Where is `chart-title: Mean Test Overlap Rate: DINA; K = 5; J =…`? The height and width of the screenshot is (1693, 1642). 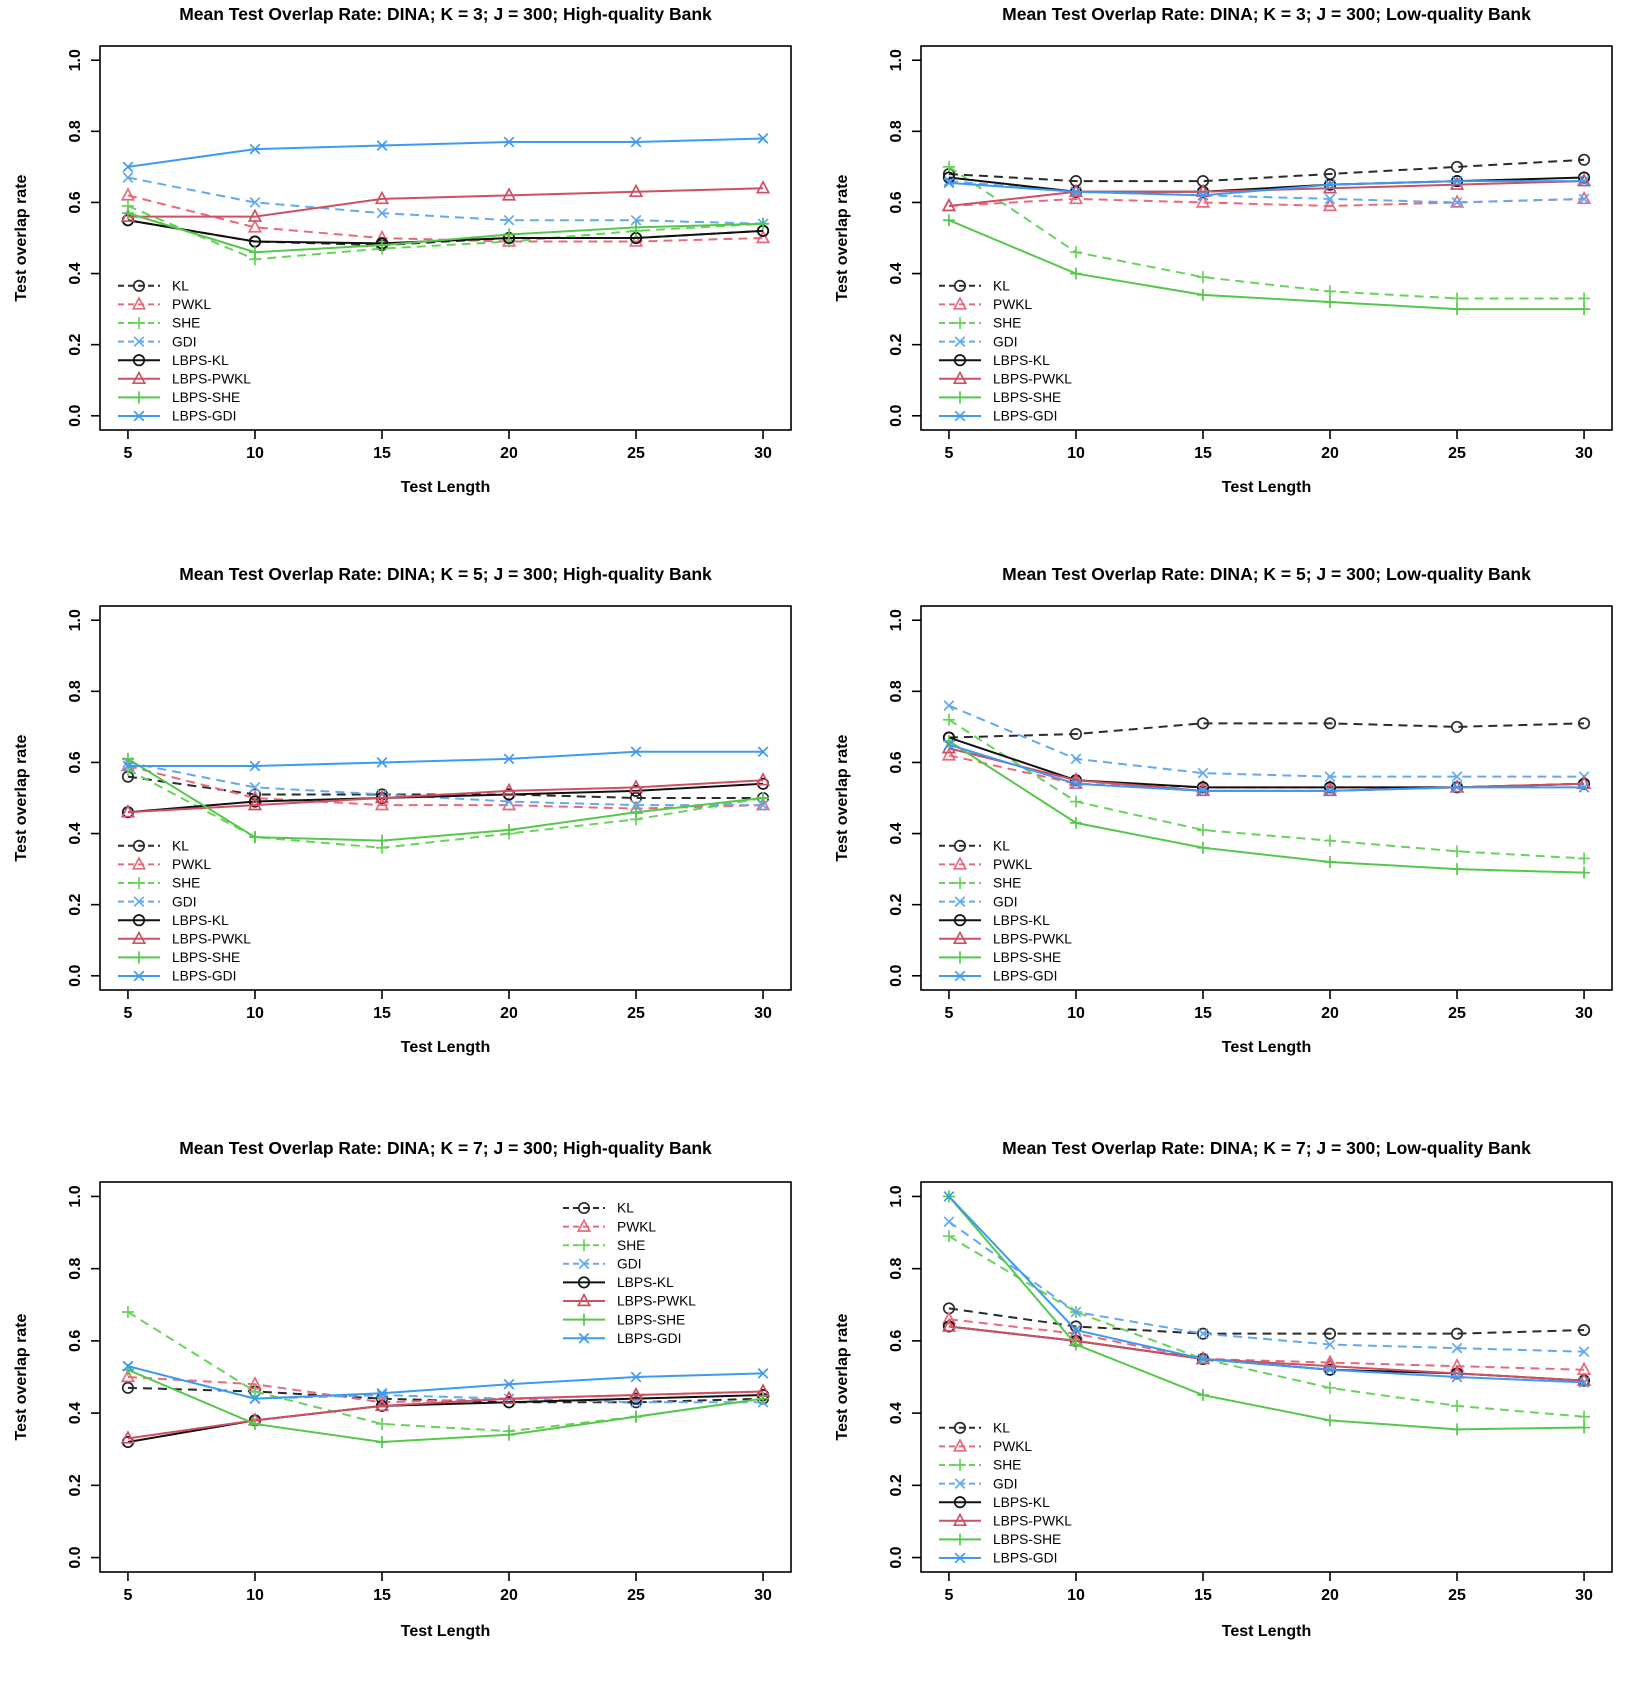 chart-title: Mean Test Overlap Rate: DINA; K = 5; J =… is located at coordinates (445, 574).